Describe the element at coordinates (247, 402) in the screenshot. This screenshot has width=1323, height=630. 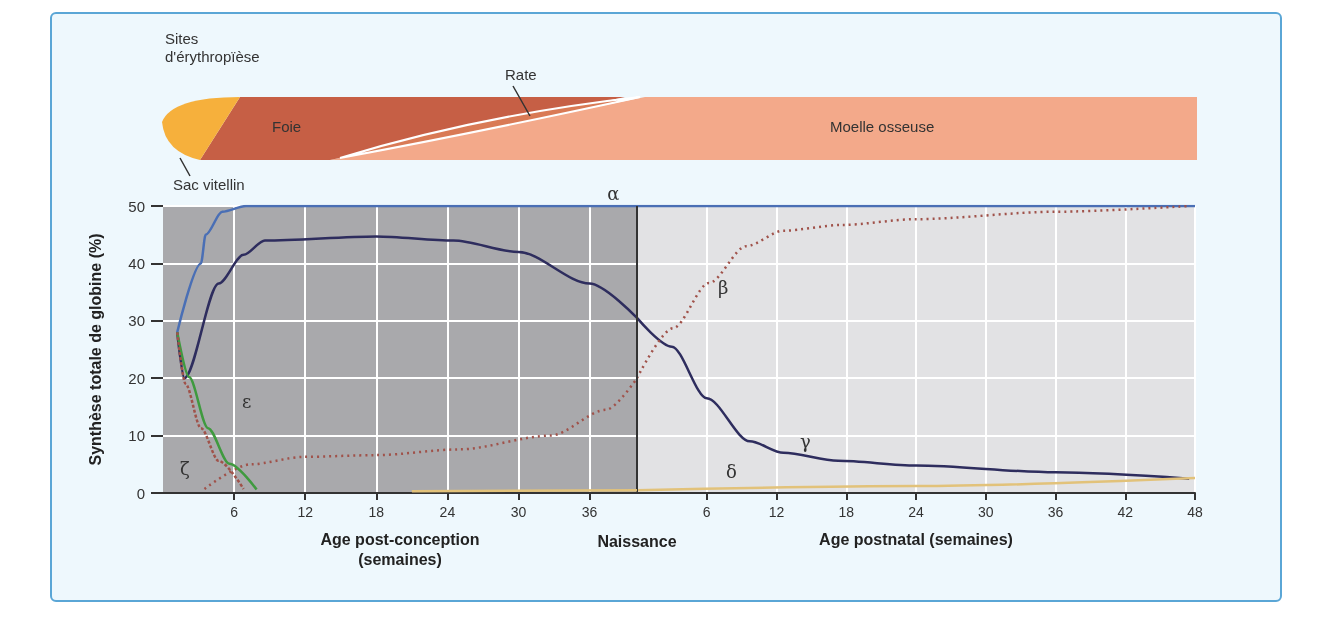
I see `annotation: ε` at that location.